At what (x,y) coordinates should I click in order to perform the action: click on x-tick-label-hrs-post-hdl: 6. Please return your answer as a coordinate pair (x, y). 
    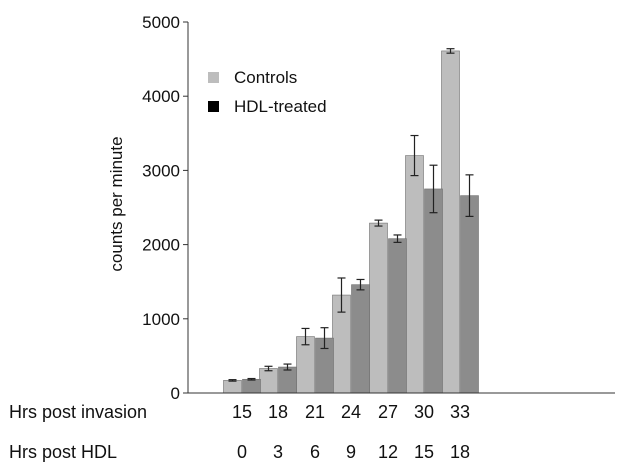
    Looking at the image, I should click on (315, 452).